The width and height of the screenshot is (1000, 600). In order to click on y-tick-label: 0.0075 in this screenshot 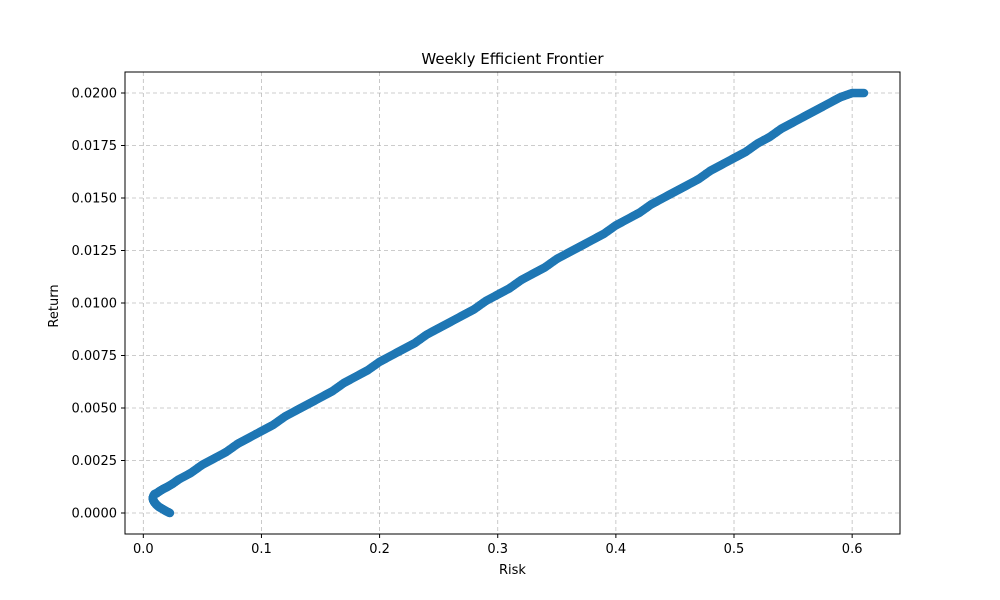, I will do `click(95, 356)`.